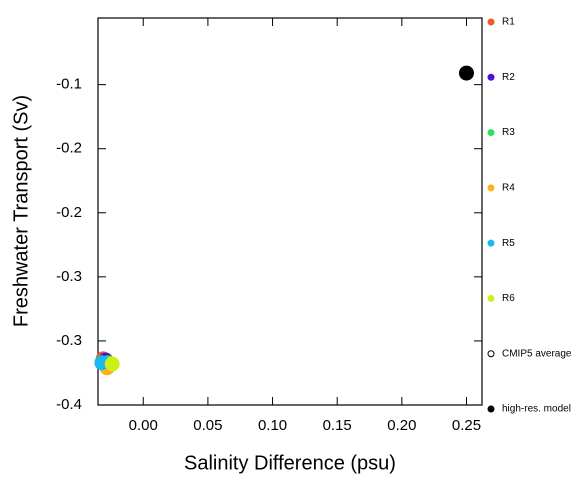 The height and width of the screenshot is (486, 588). I want to click on x-tick-label: 0.10, so click(272, 425).